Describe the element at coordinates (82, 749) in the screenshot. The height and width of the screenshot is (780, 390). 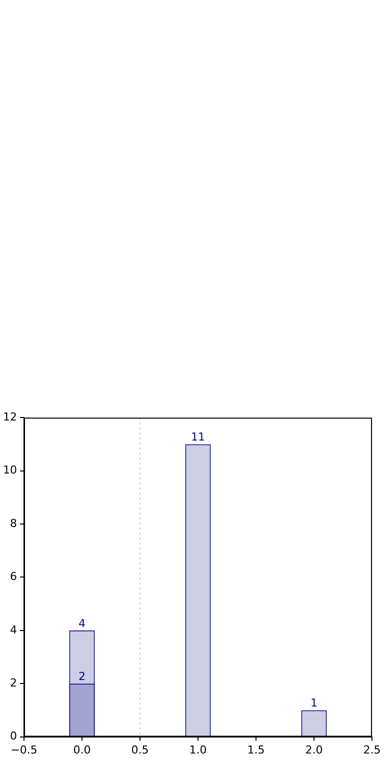
I see `x-tick-label: 0.0` at that location.